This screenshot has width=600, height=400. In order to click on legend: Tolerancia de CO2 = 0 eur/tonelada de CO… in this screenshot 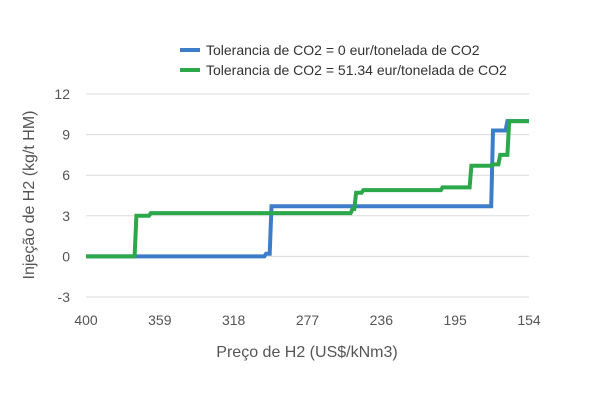, I will do `click(343, 60)`.